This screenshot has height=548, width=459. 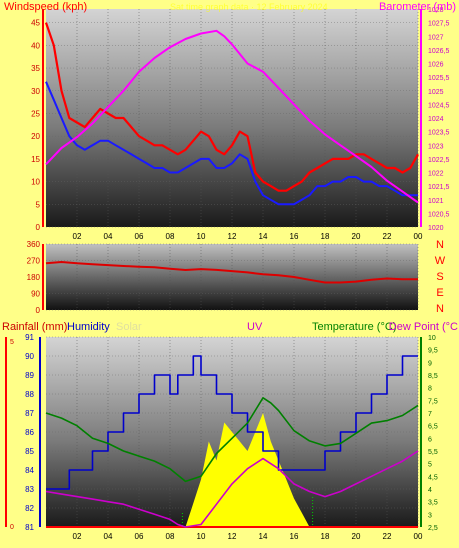 What do you see at coordinates (231, 272) in the screenshot?
I see `wind-direction-line` at bounding box center [231, 272].